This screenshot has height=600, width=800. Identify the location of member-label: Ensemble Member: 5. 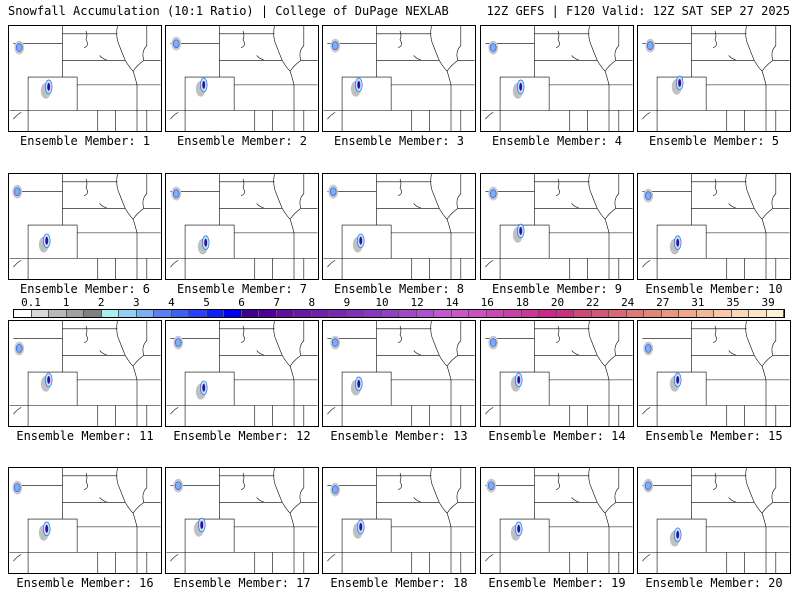
(714, 141).